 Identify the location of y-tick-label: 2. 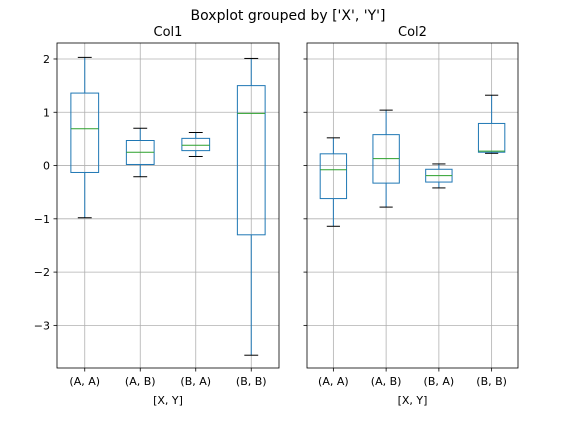
(46, 59).